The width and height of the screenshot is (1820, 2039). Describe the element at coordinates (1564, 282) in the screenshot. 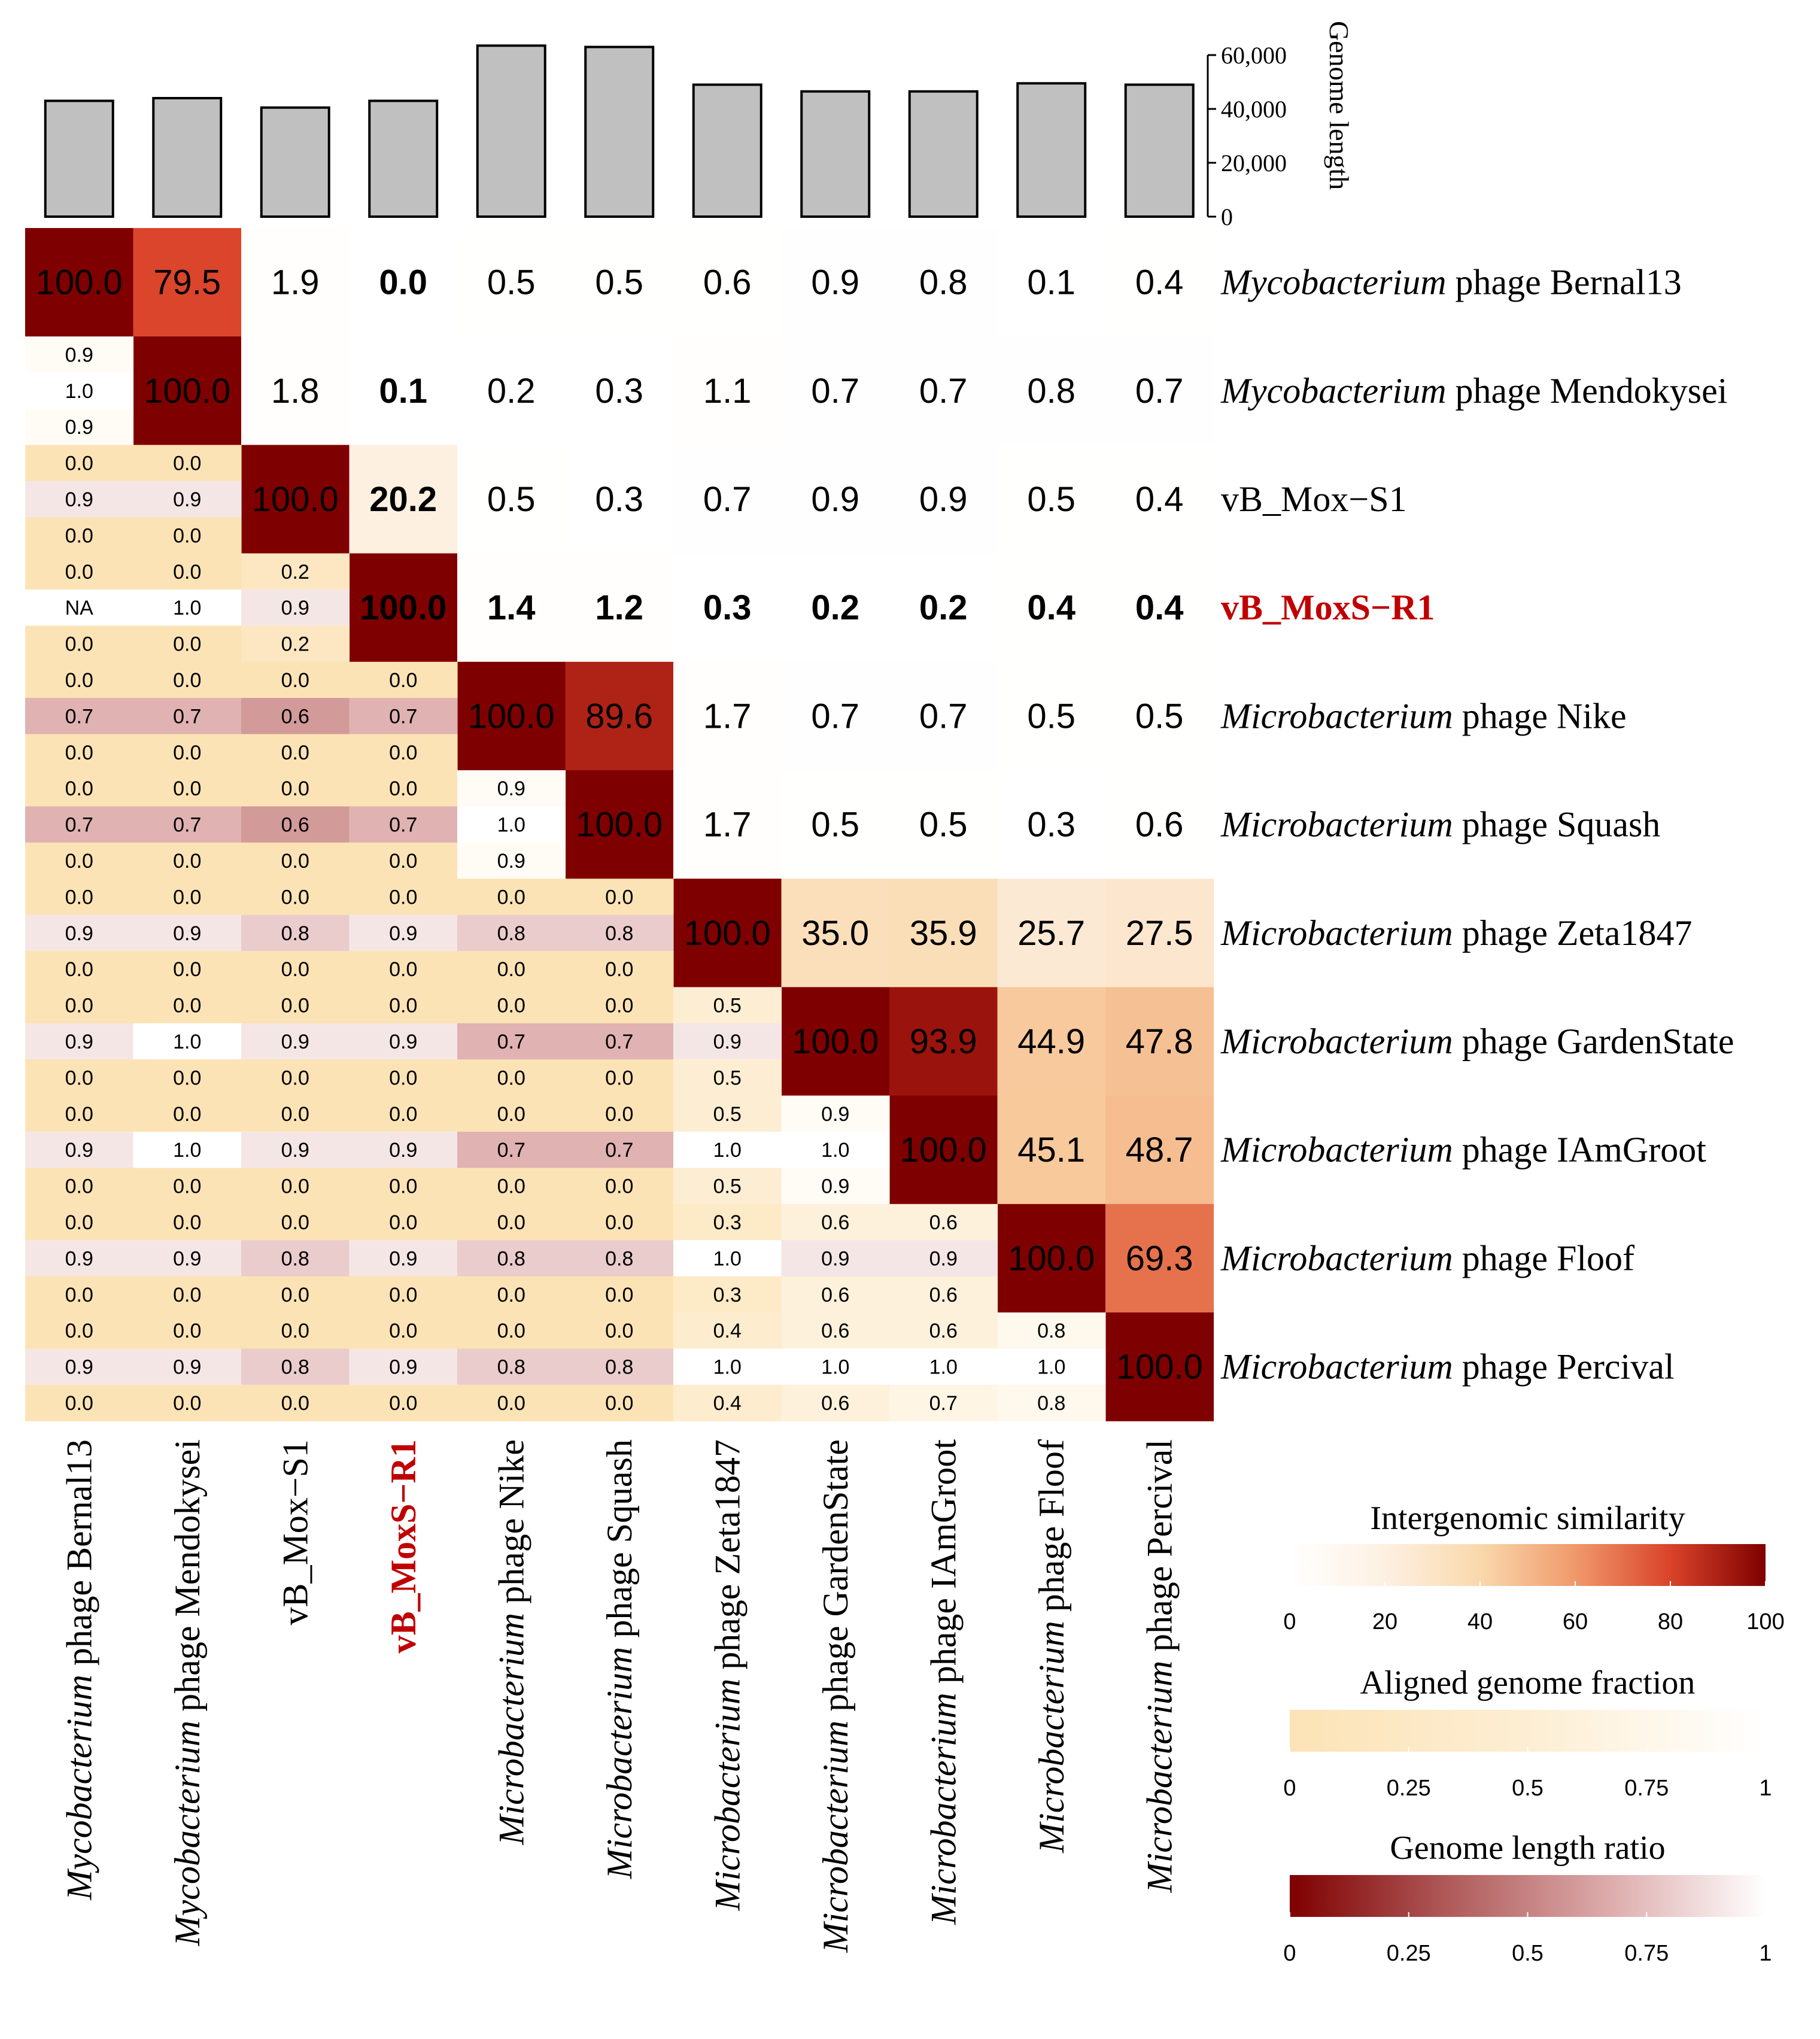

I see `row-label-name: phage Bernal13` at that location.